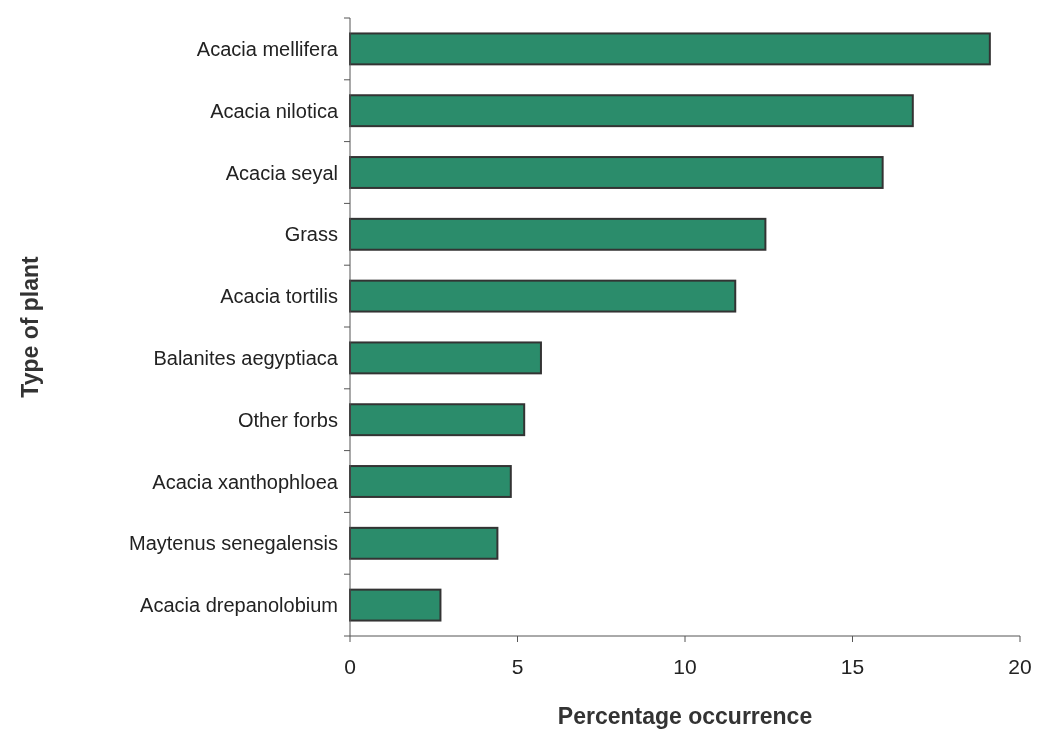 The height and width of the screenshot is (738, 1047). I want to click on x-tick-label: 10, so click(685, 666).